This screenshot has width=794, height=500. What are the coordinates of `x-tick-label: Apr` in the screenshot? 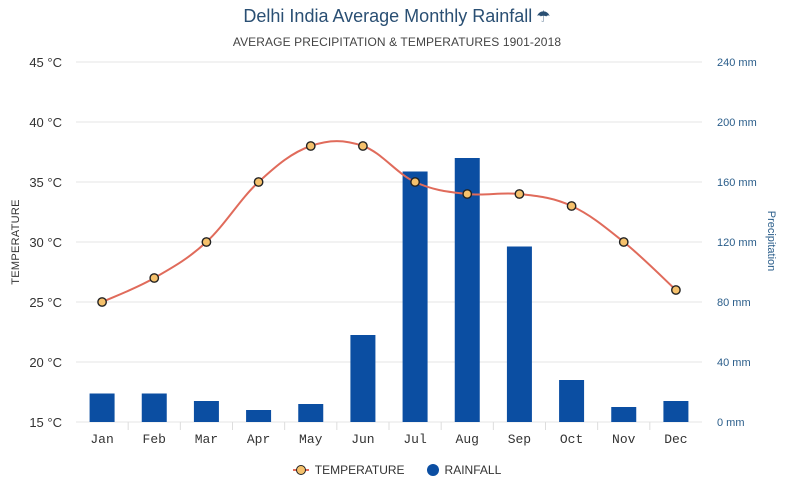 It's located at (258, 439).